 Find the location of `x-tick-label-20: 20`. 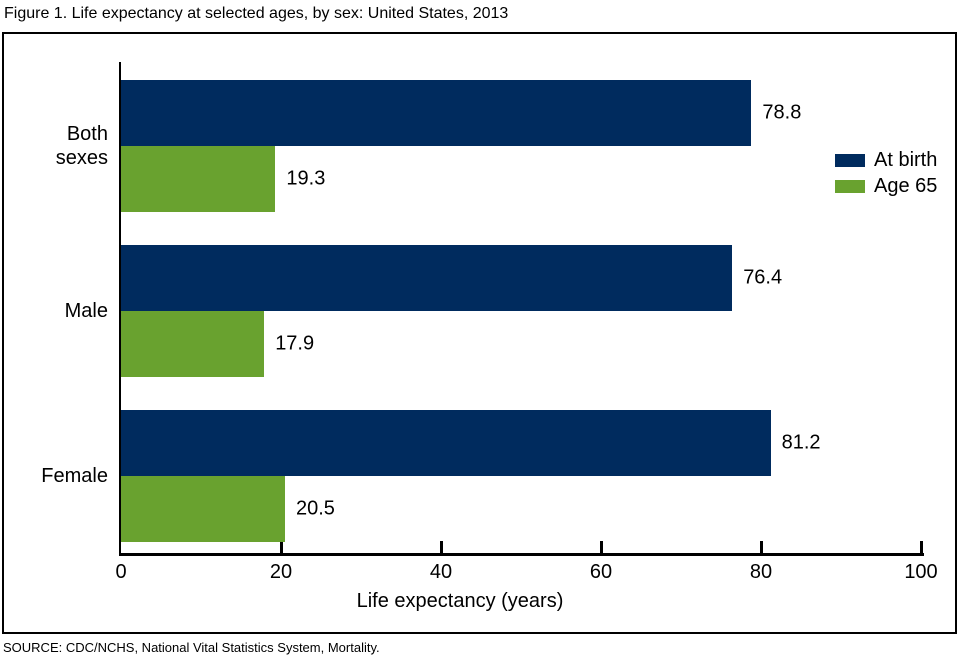

x-tick-label-20: 20 is located at coordinates (281, 572).